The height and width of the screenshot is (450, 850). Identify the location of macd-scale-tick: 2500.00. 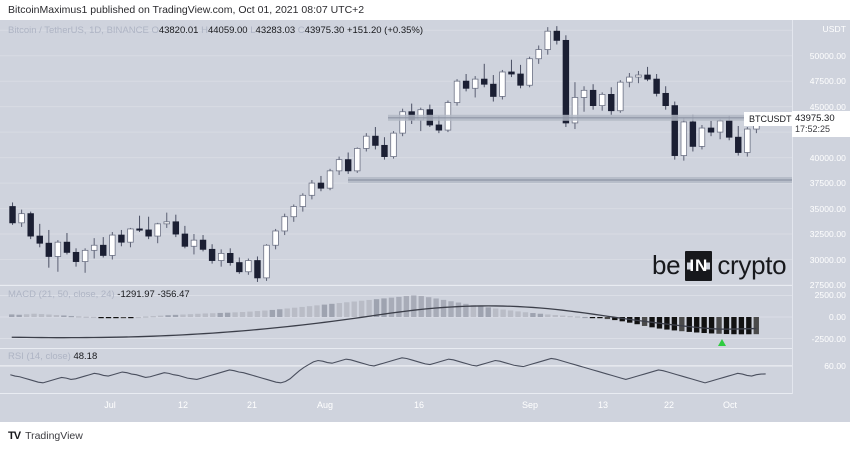
(830, 295).